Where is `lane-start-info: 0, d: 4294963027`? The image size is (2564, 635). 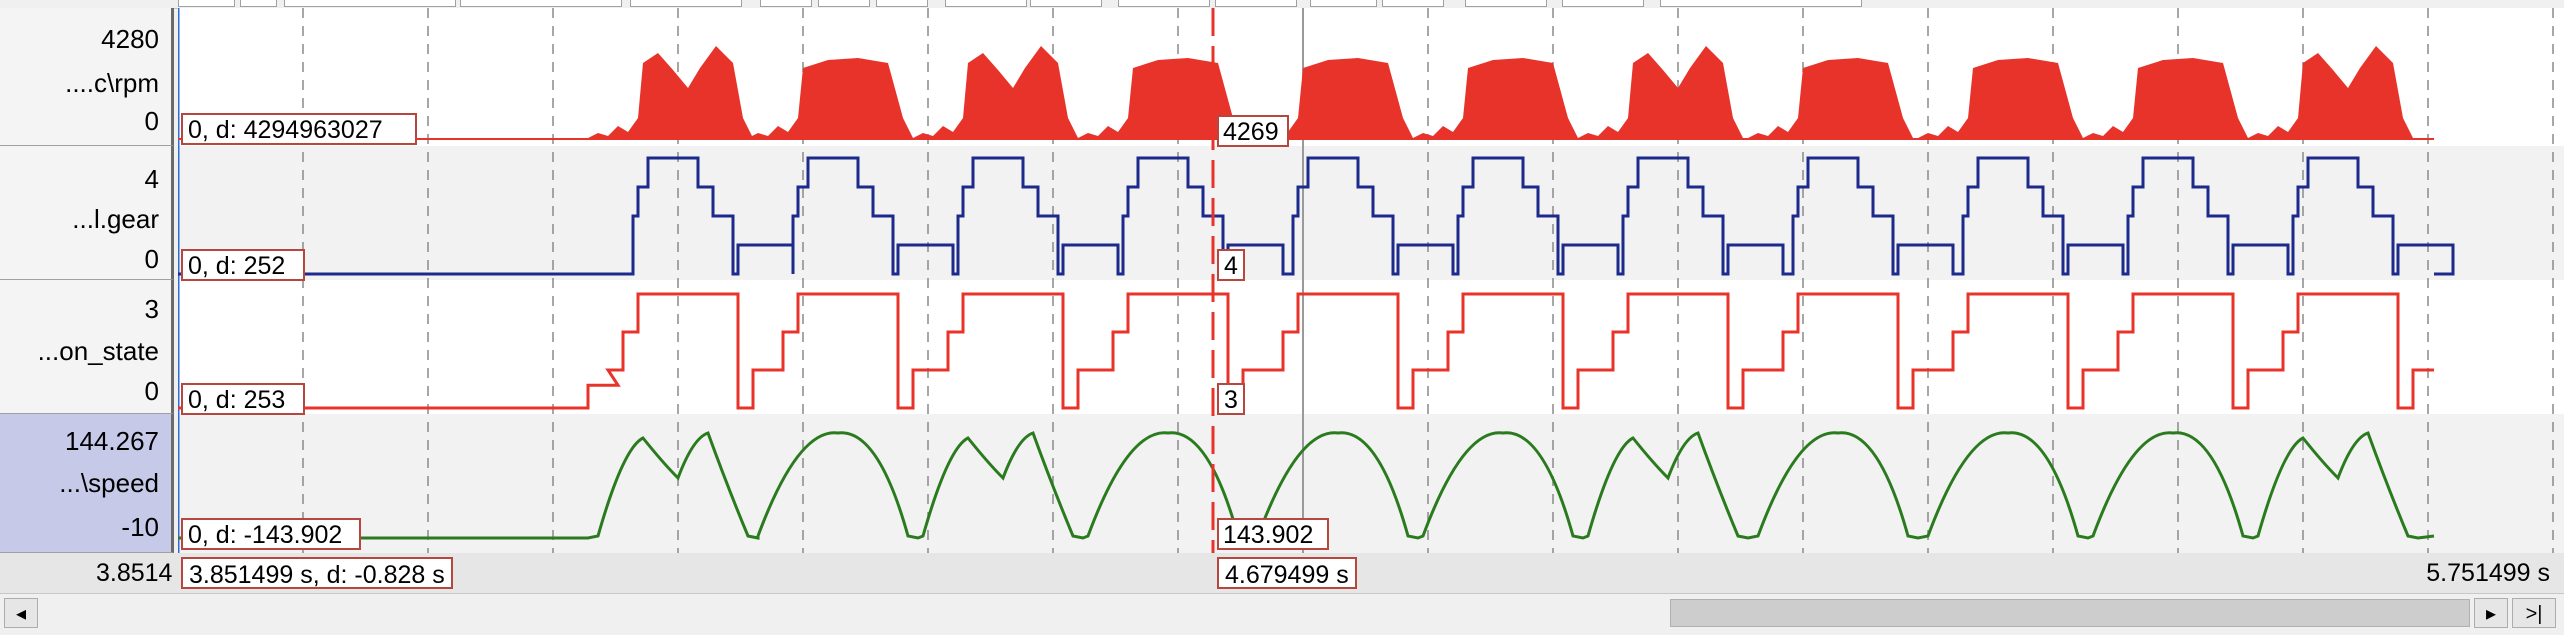 lane-start-info: 0, d: 4294963027 is located at coordinates (285, 130).